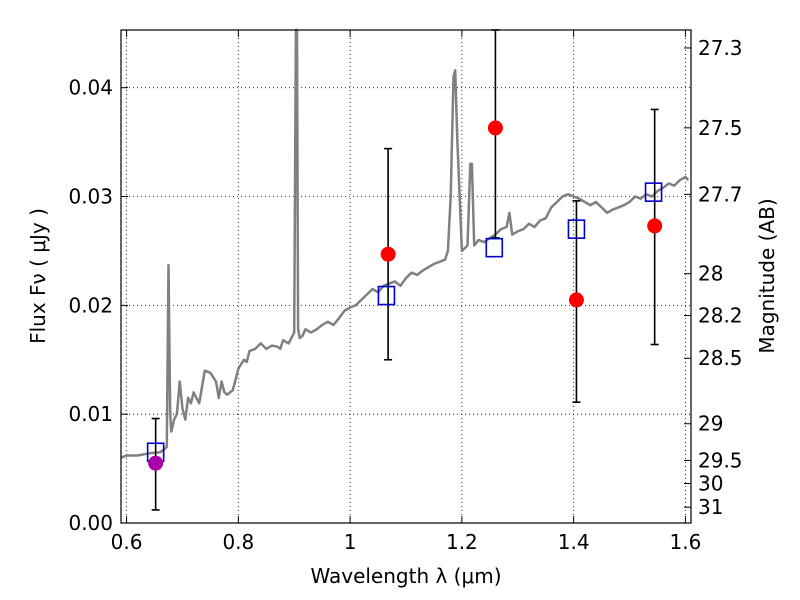 This screenshot has width=800, height=600. Describe the element at coordinates (90, 88) in the screenshot. I see `y-tick-label: 0.04` at that location.